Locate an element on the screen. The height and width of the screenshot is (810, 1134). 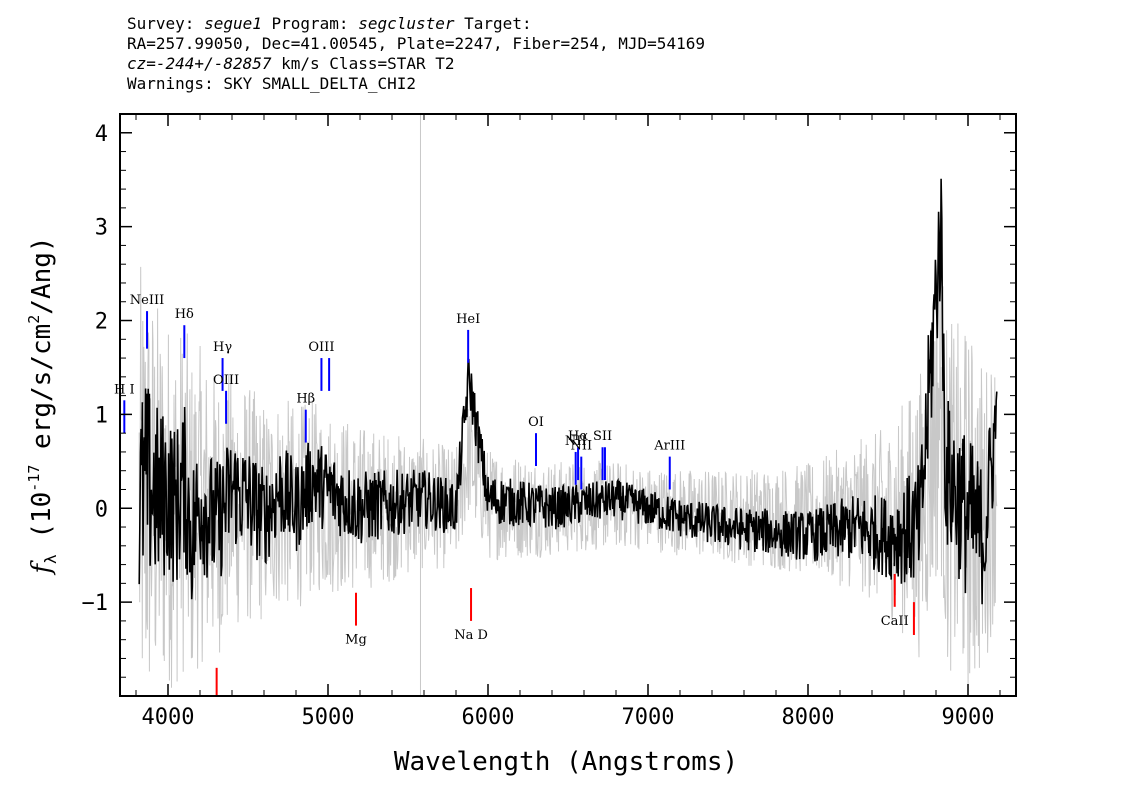
redshift-value: cz=-244+/-82857 is located at coordinates (199, 63).